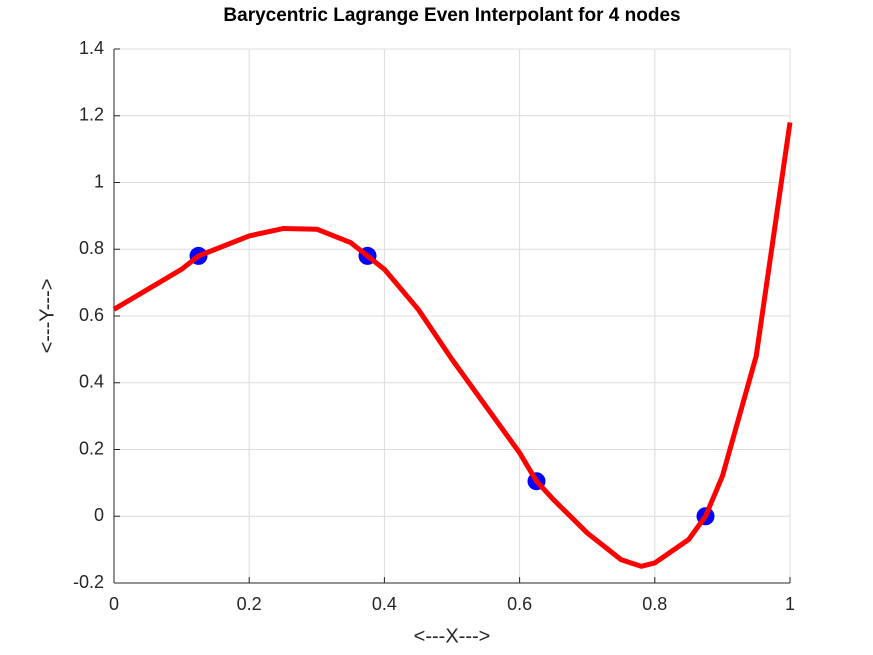  What do you see at coordinates (519, 604) in the screenshot?
I see `x-tick-label: 0.6` at bounding box center [519, 604].